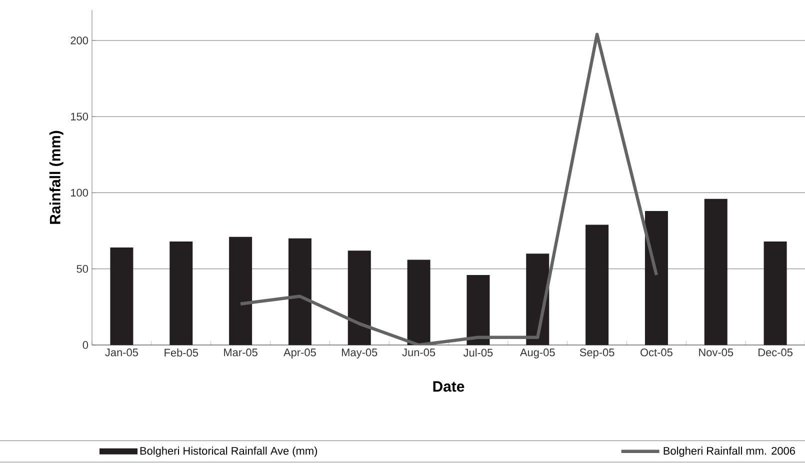 Image resolution: width=805 pixels, height=469 pixels. Describe the element at coordinates (121, 352) in the screenshot. I see `x-tick-label: Jan-05` at that location.